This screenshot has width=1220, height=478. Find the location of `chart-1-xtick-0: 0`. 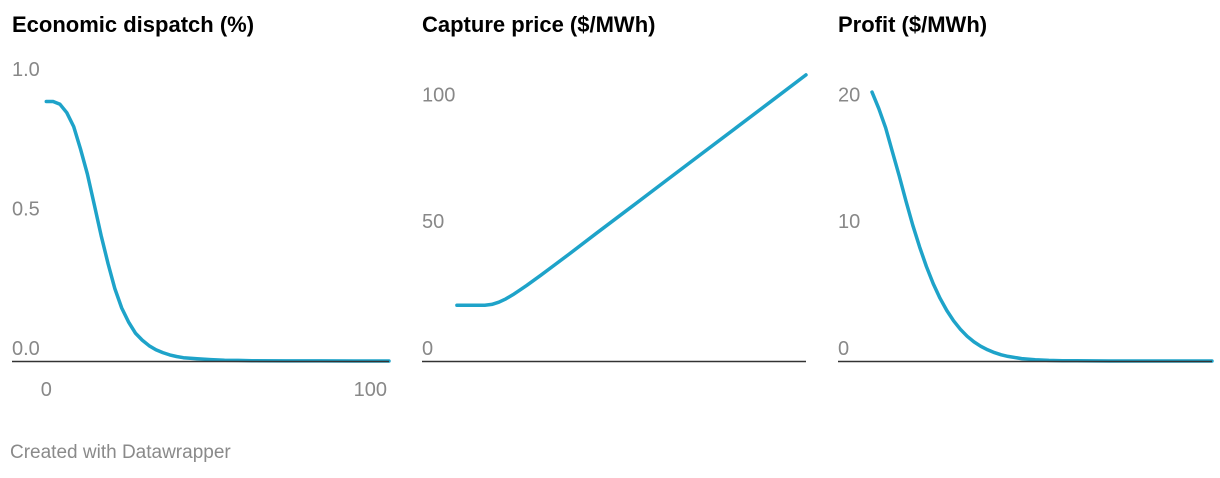

chart-1-xtick-0: 0 is located at coordinates (46, 390).